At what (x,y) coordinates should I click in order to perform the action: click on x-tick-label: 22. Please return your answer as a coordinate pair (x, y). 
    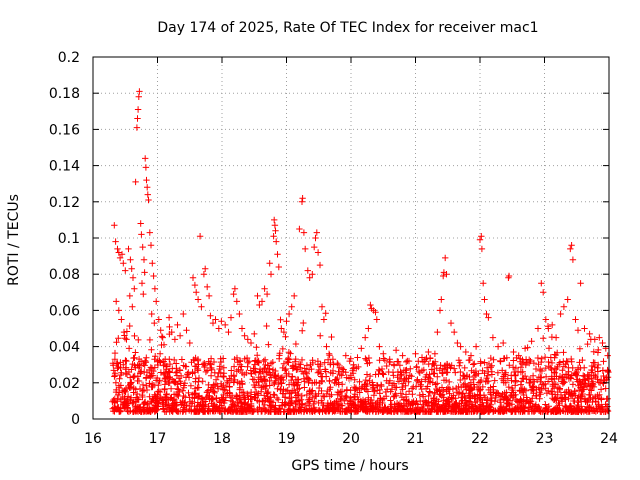
    Looking at the image, I should click on (480, 439).